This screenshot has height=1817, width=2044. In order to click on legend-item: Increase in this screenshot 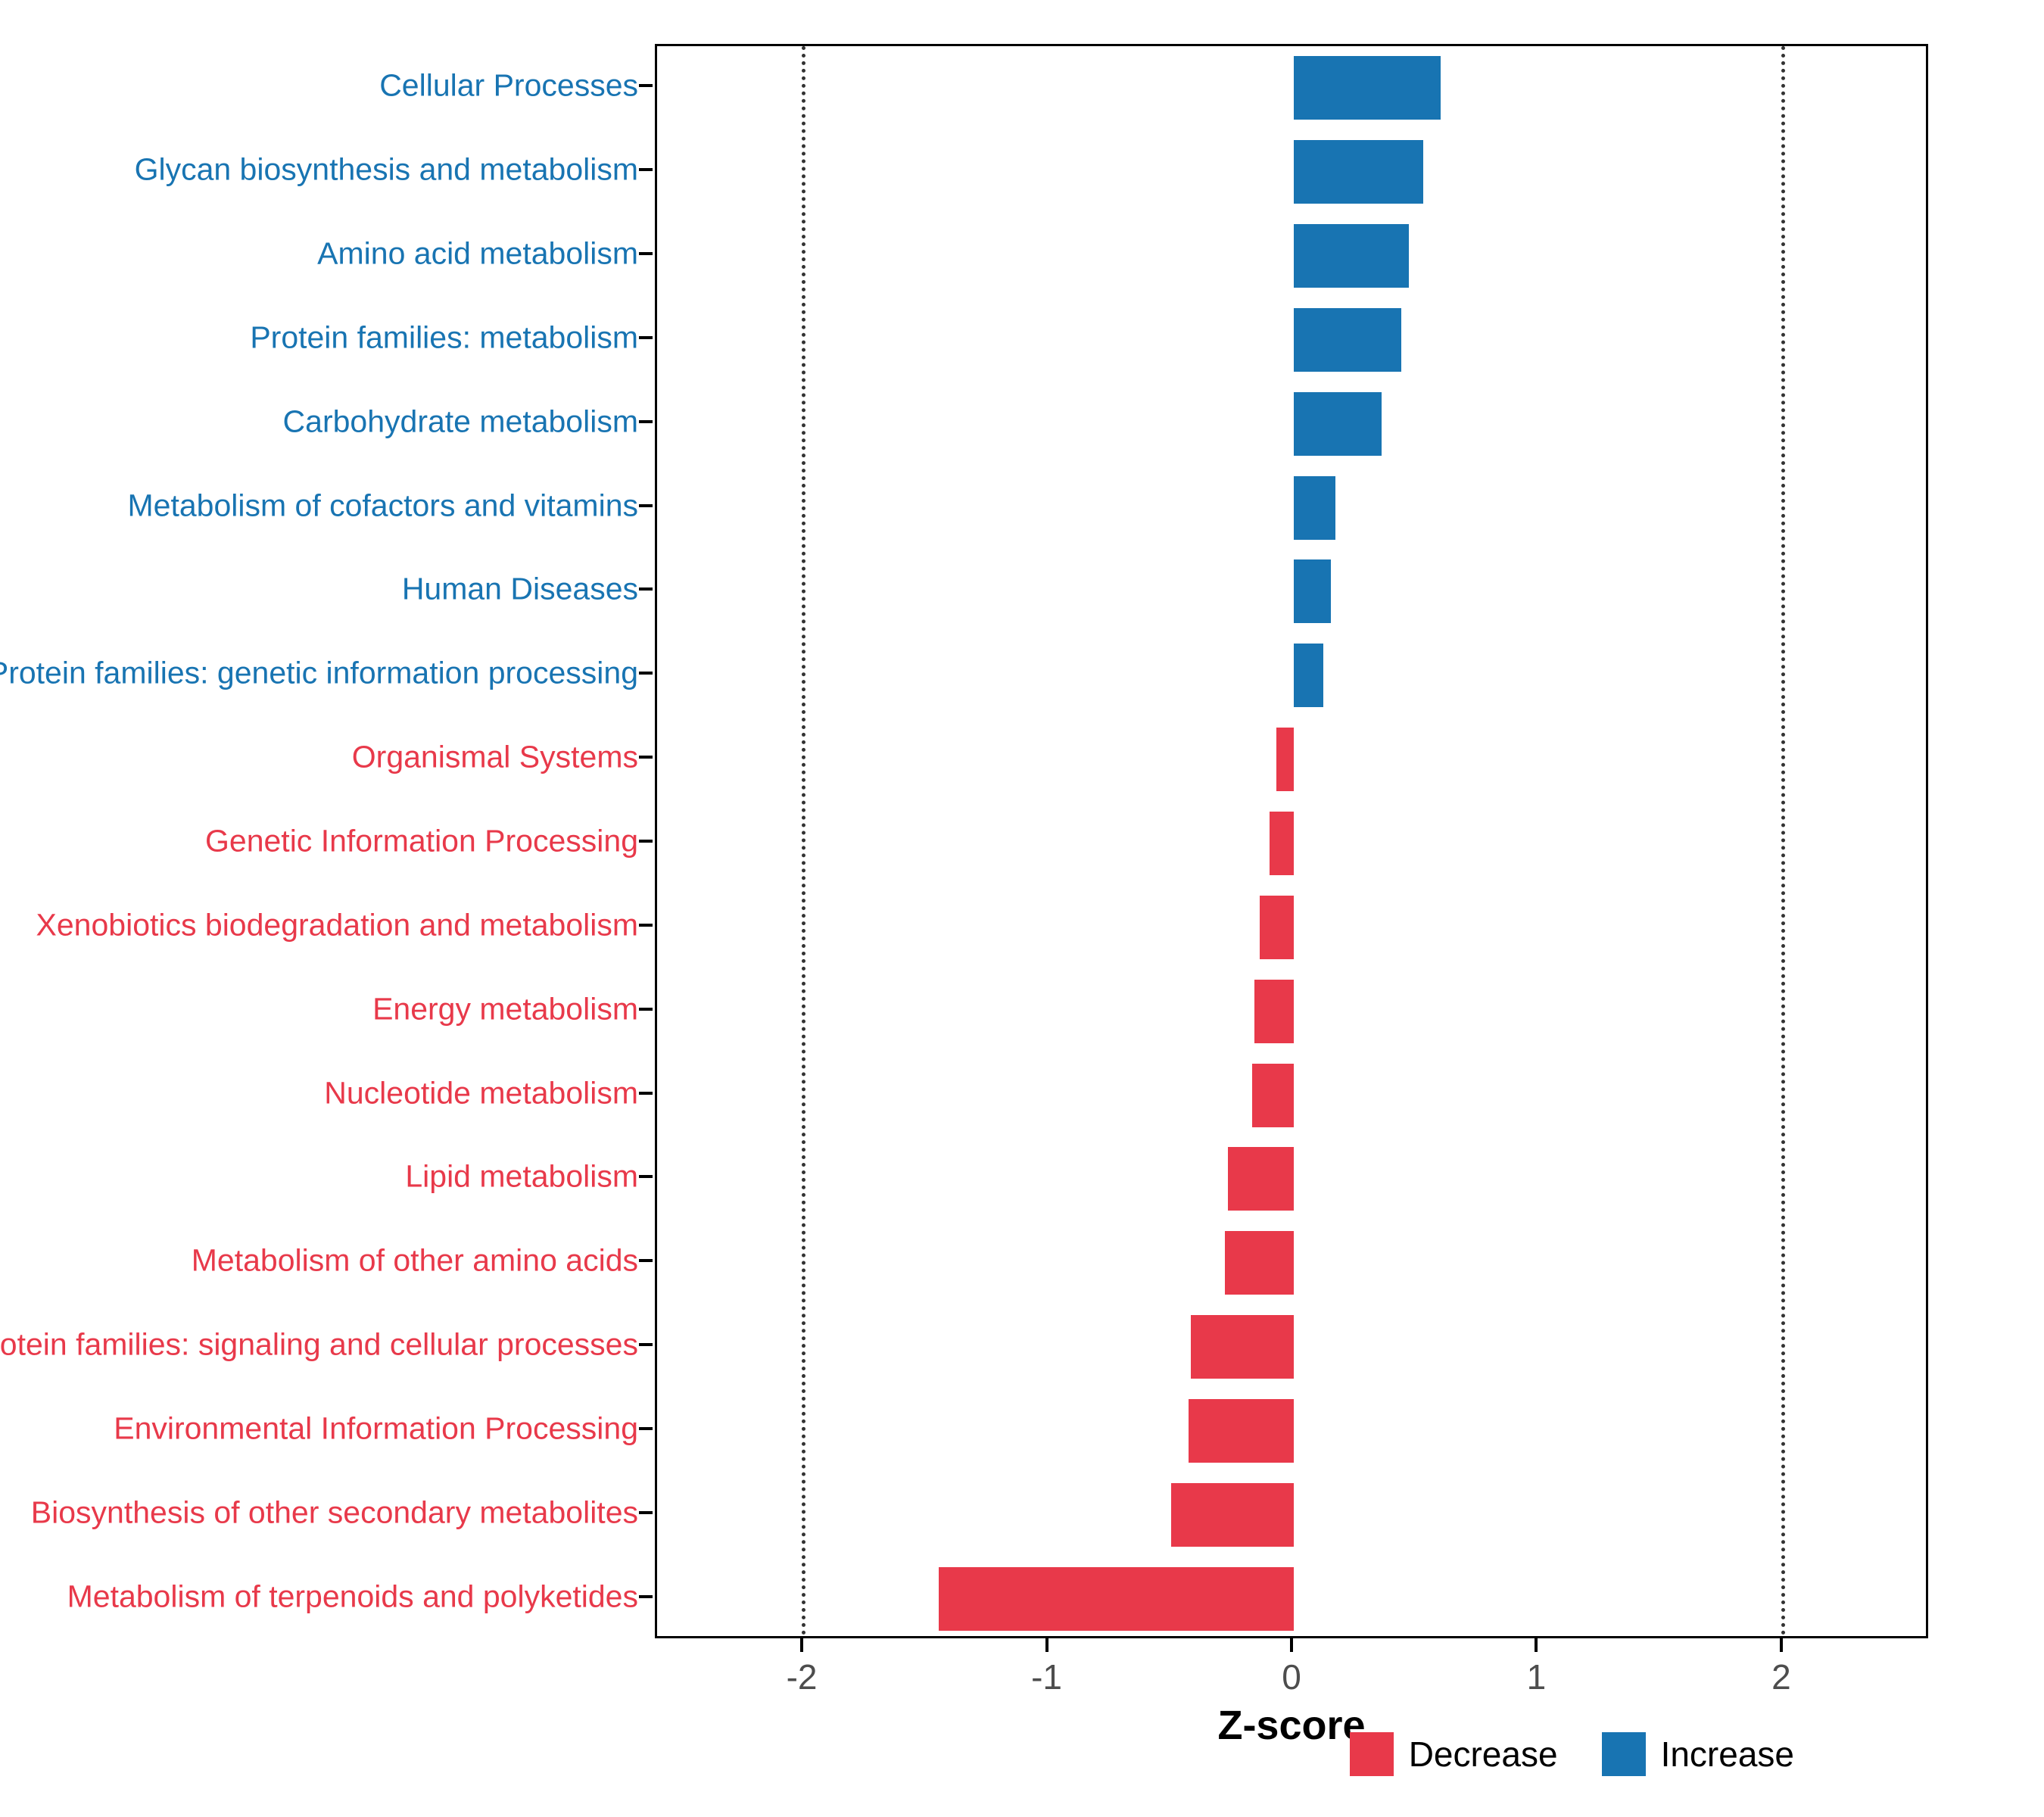, I will do `click(1697, 1754)`.